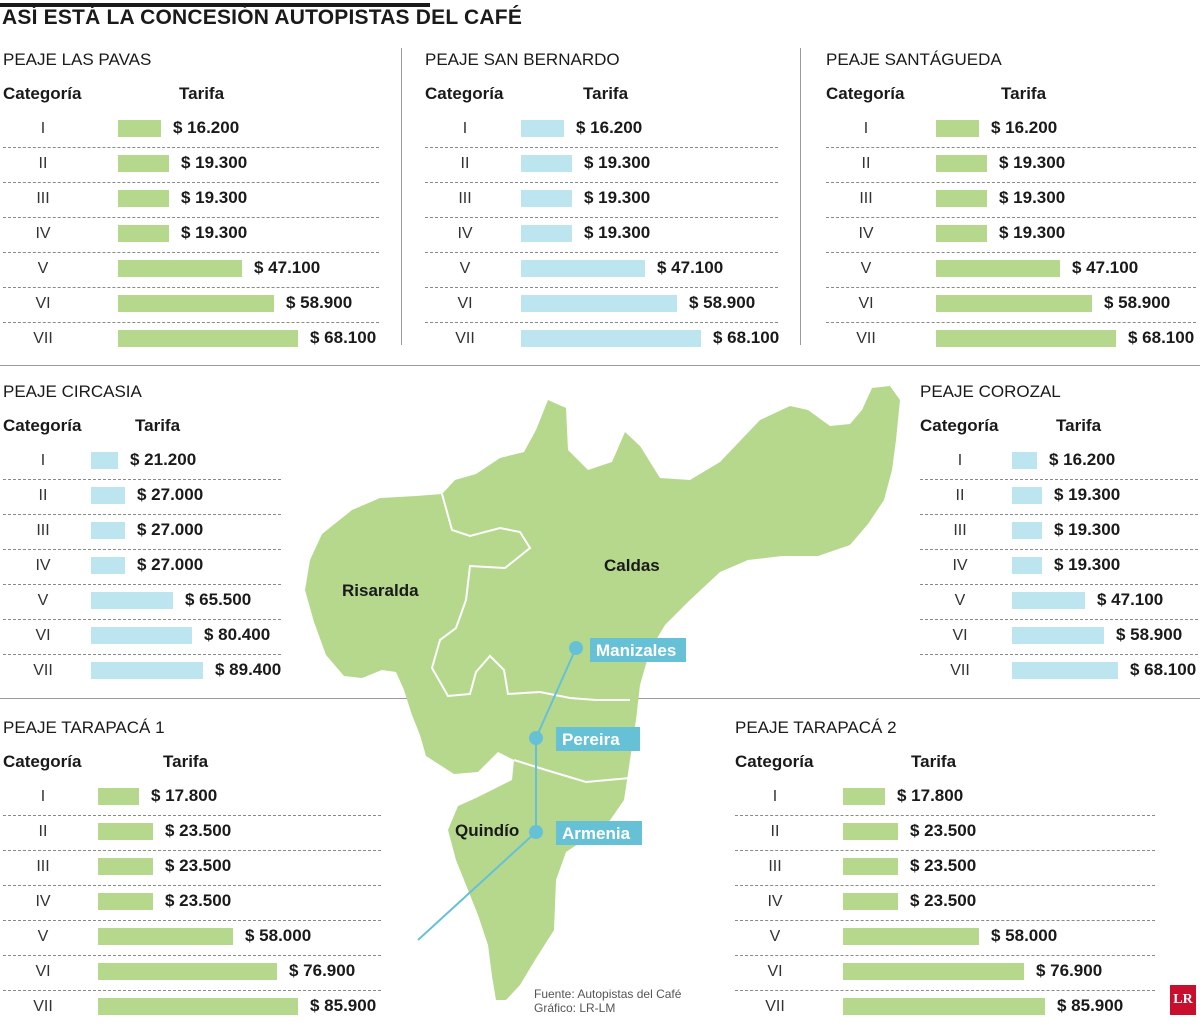 The image size is (1200, 1025). Describe the element at coordinates (1130, 599) in the screenshot. I see `value-label: $ 47.100` at that location.